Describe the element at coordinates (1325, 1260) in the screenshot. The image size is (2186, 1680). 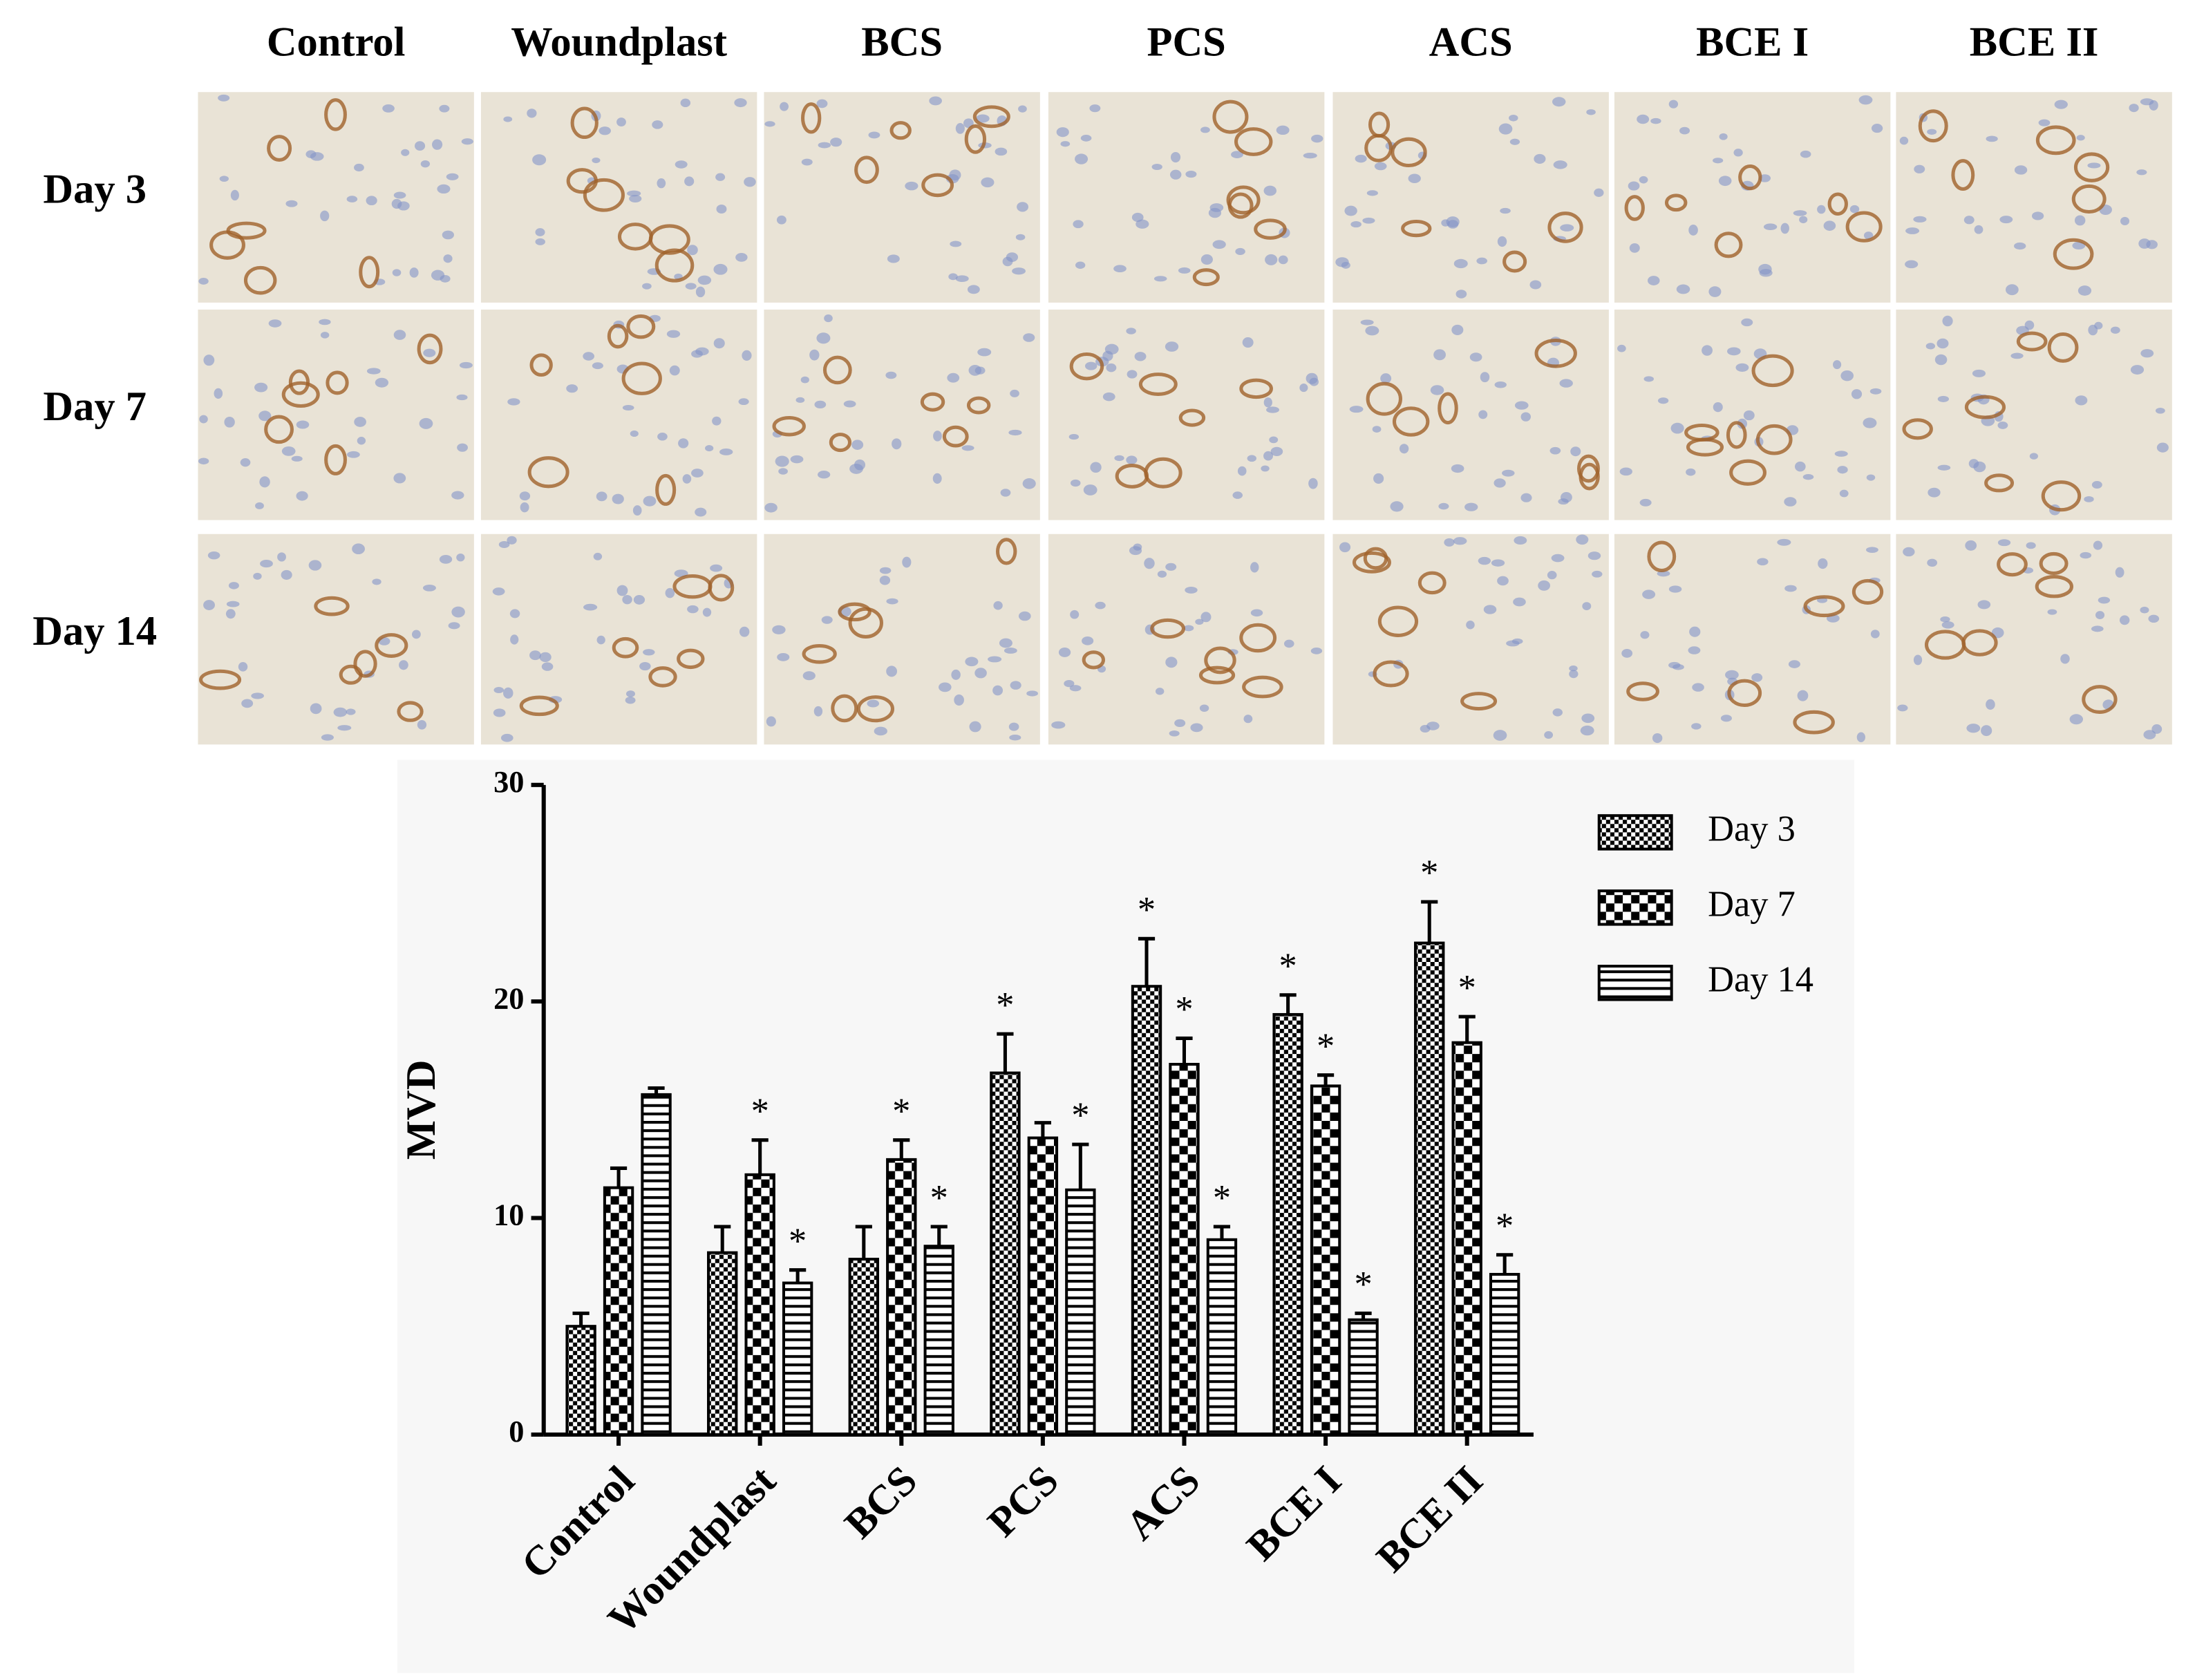
I see `bar` at that location.